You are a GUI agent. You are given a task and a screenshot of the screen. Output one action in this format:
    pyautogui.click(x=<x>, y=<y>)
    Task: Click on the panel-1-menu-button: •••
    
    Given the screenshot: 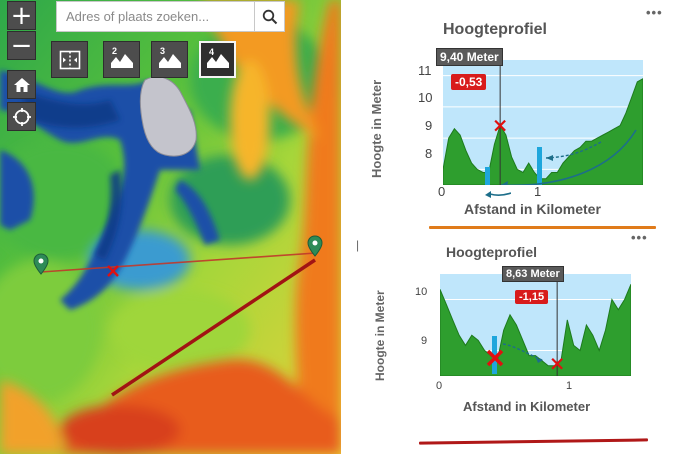 What is the action you would take?
    pyautogui.click(x=654, y=12)
    